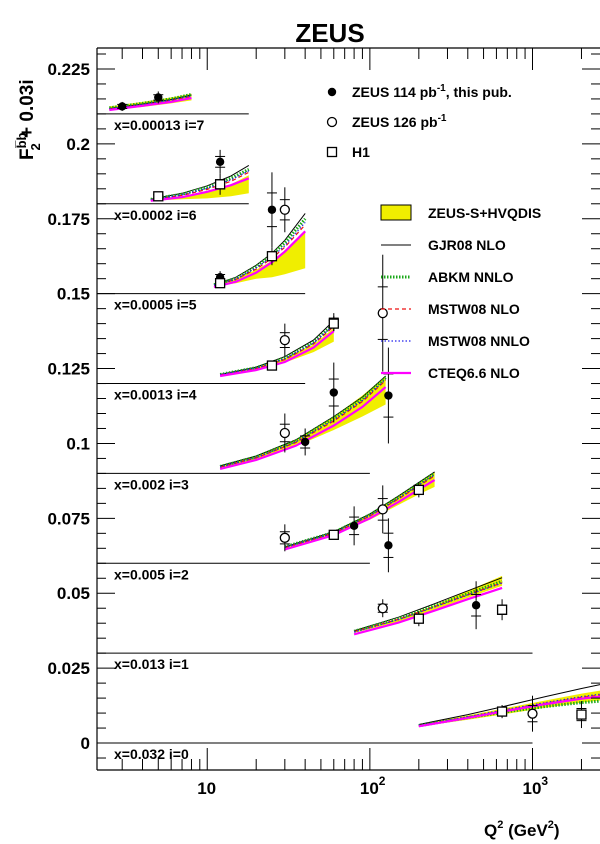 Image resolution: width=600 pixels, height=844 pixels. What do you see at coordinates (68, 219) in the screenshot?
I see `y-tick-label: 0.175` at bounding box center [68, 219].